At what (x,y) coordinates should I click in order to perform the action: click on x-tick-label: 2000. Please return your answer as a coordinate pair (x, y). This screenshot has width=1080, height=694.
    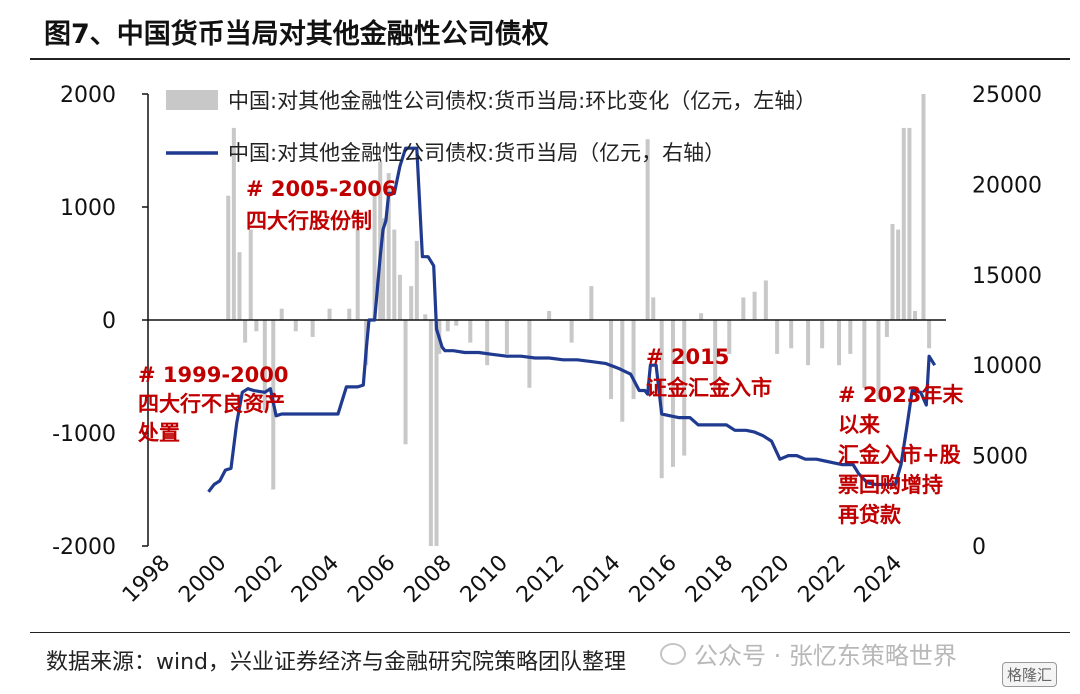
    Looking at the image, I should click on (202, 579).